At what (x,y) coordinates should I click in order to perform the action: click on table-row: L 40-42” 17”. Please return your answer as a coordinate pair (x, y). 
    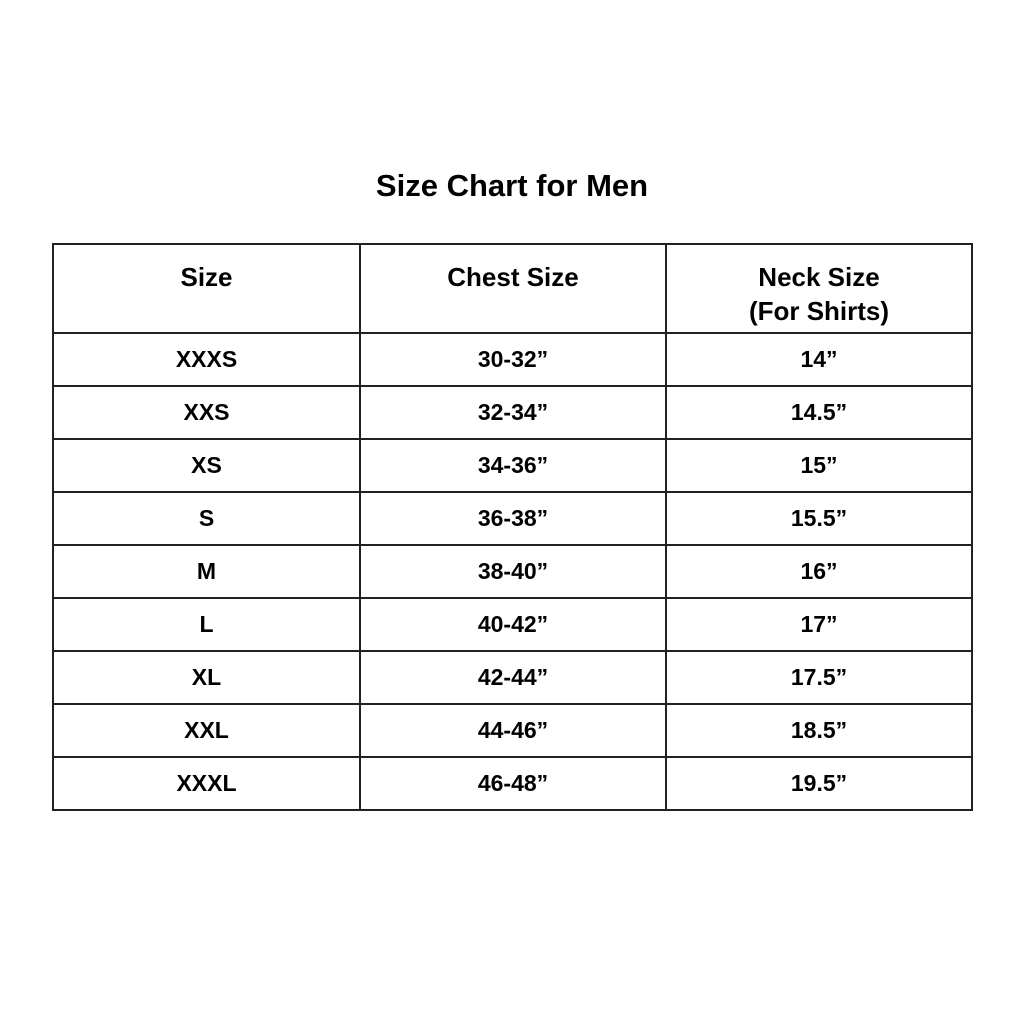
    Looking at the image, I should click on (512, 624).